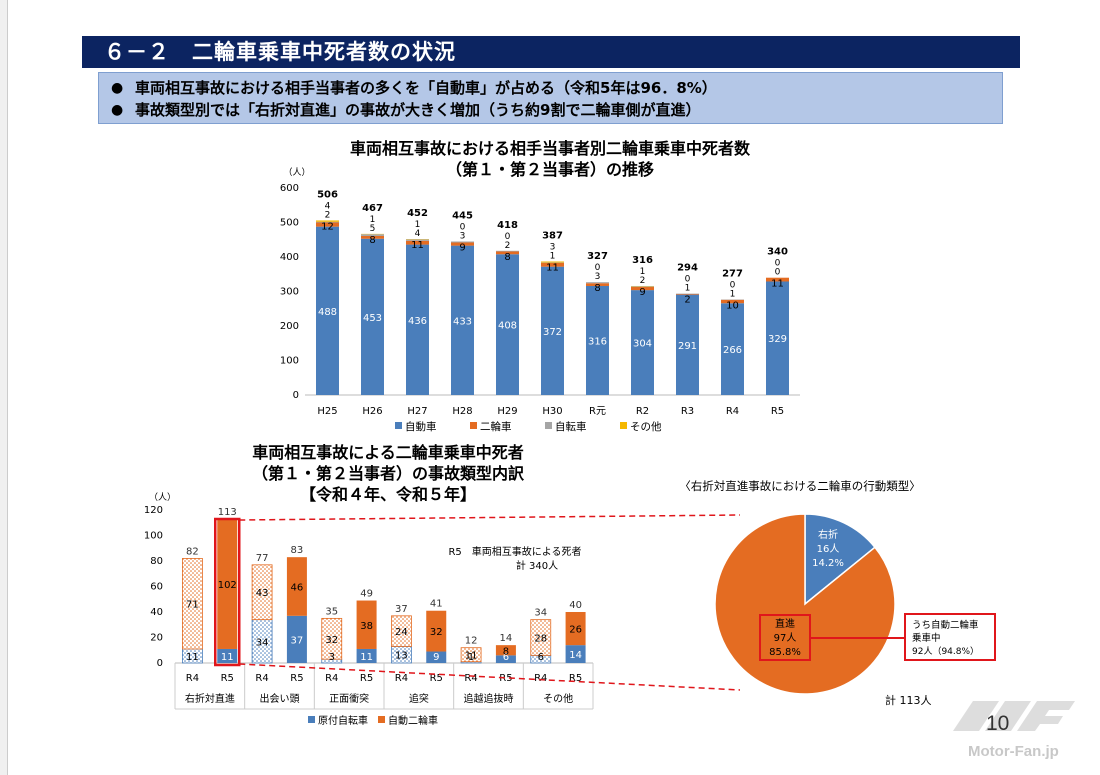  I want to click on y-axis-unit: （人）, so click(162, 497).